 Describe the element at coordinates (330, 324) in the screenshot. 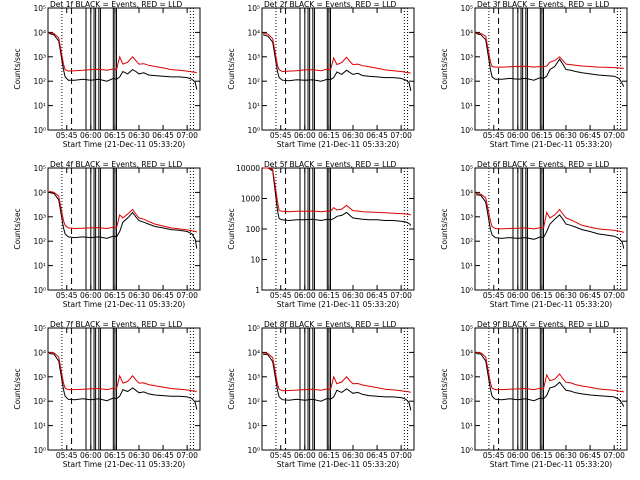

I see `chart-title: Det 8f BLACK = Events, RED = LLD` at that location.